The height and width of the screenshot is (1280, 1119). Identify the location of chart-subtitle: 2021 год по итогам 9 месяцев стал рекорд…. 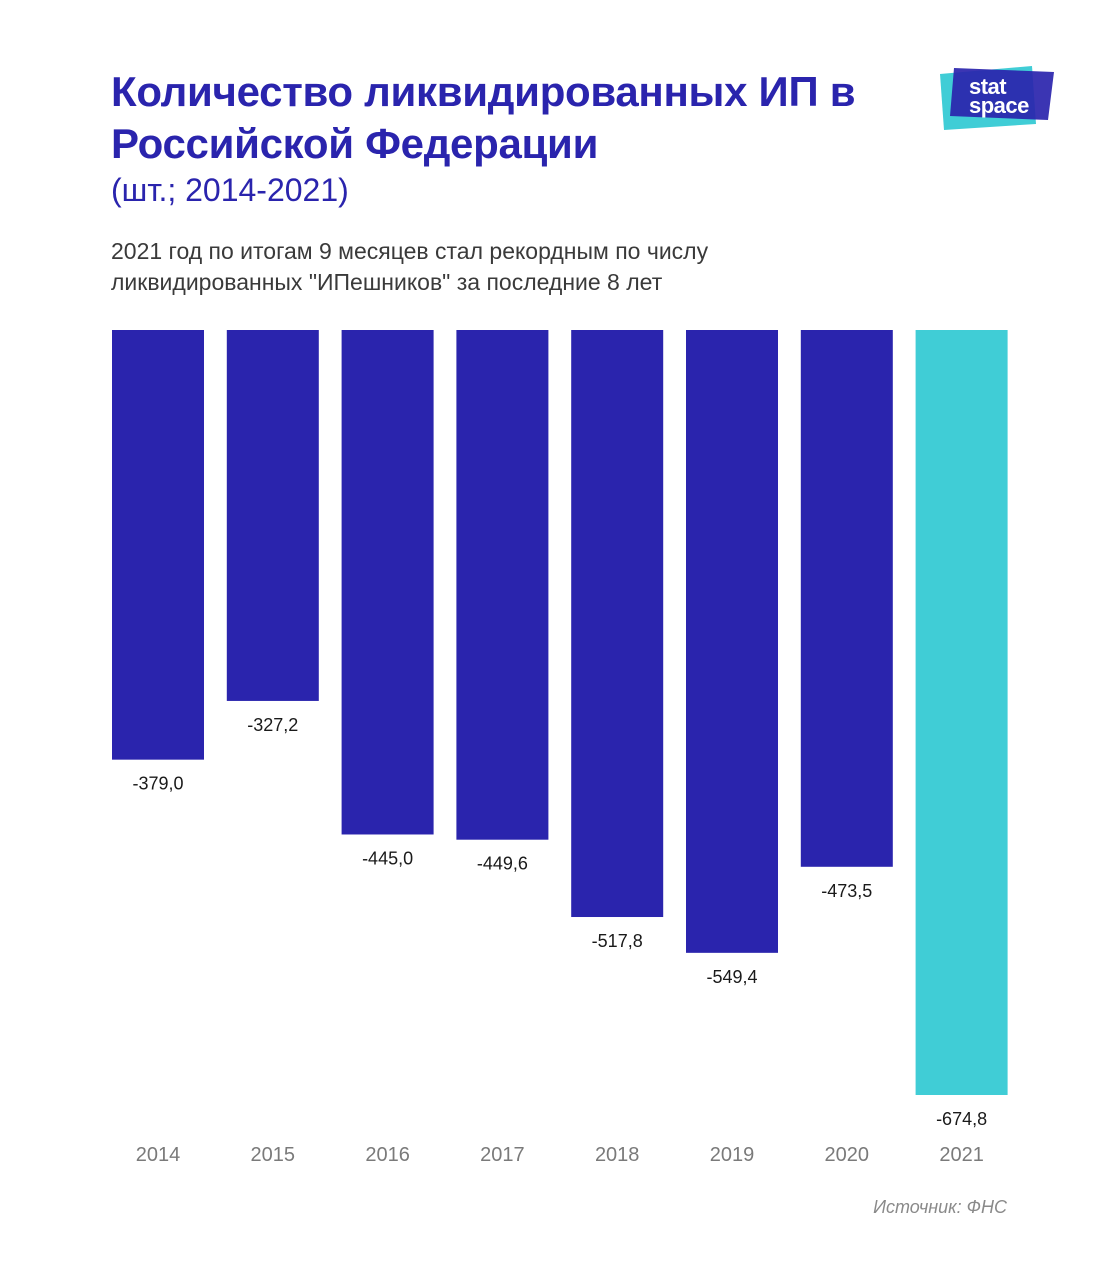
(410, 266).